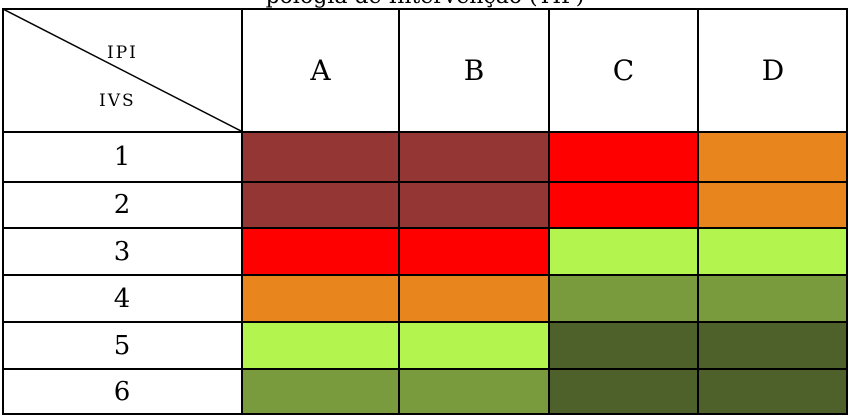 This screenshot has height=417, width=850. I want to click on row-header-1: 2, so click(122, 205).